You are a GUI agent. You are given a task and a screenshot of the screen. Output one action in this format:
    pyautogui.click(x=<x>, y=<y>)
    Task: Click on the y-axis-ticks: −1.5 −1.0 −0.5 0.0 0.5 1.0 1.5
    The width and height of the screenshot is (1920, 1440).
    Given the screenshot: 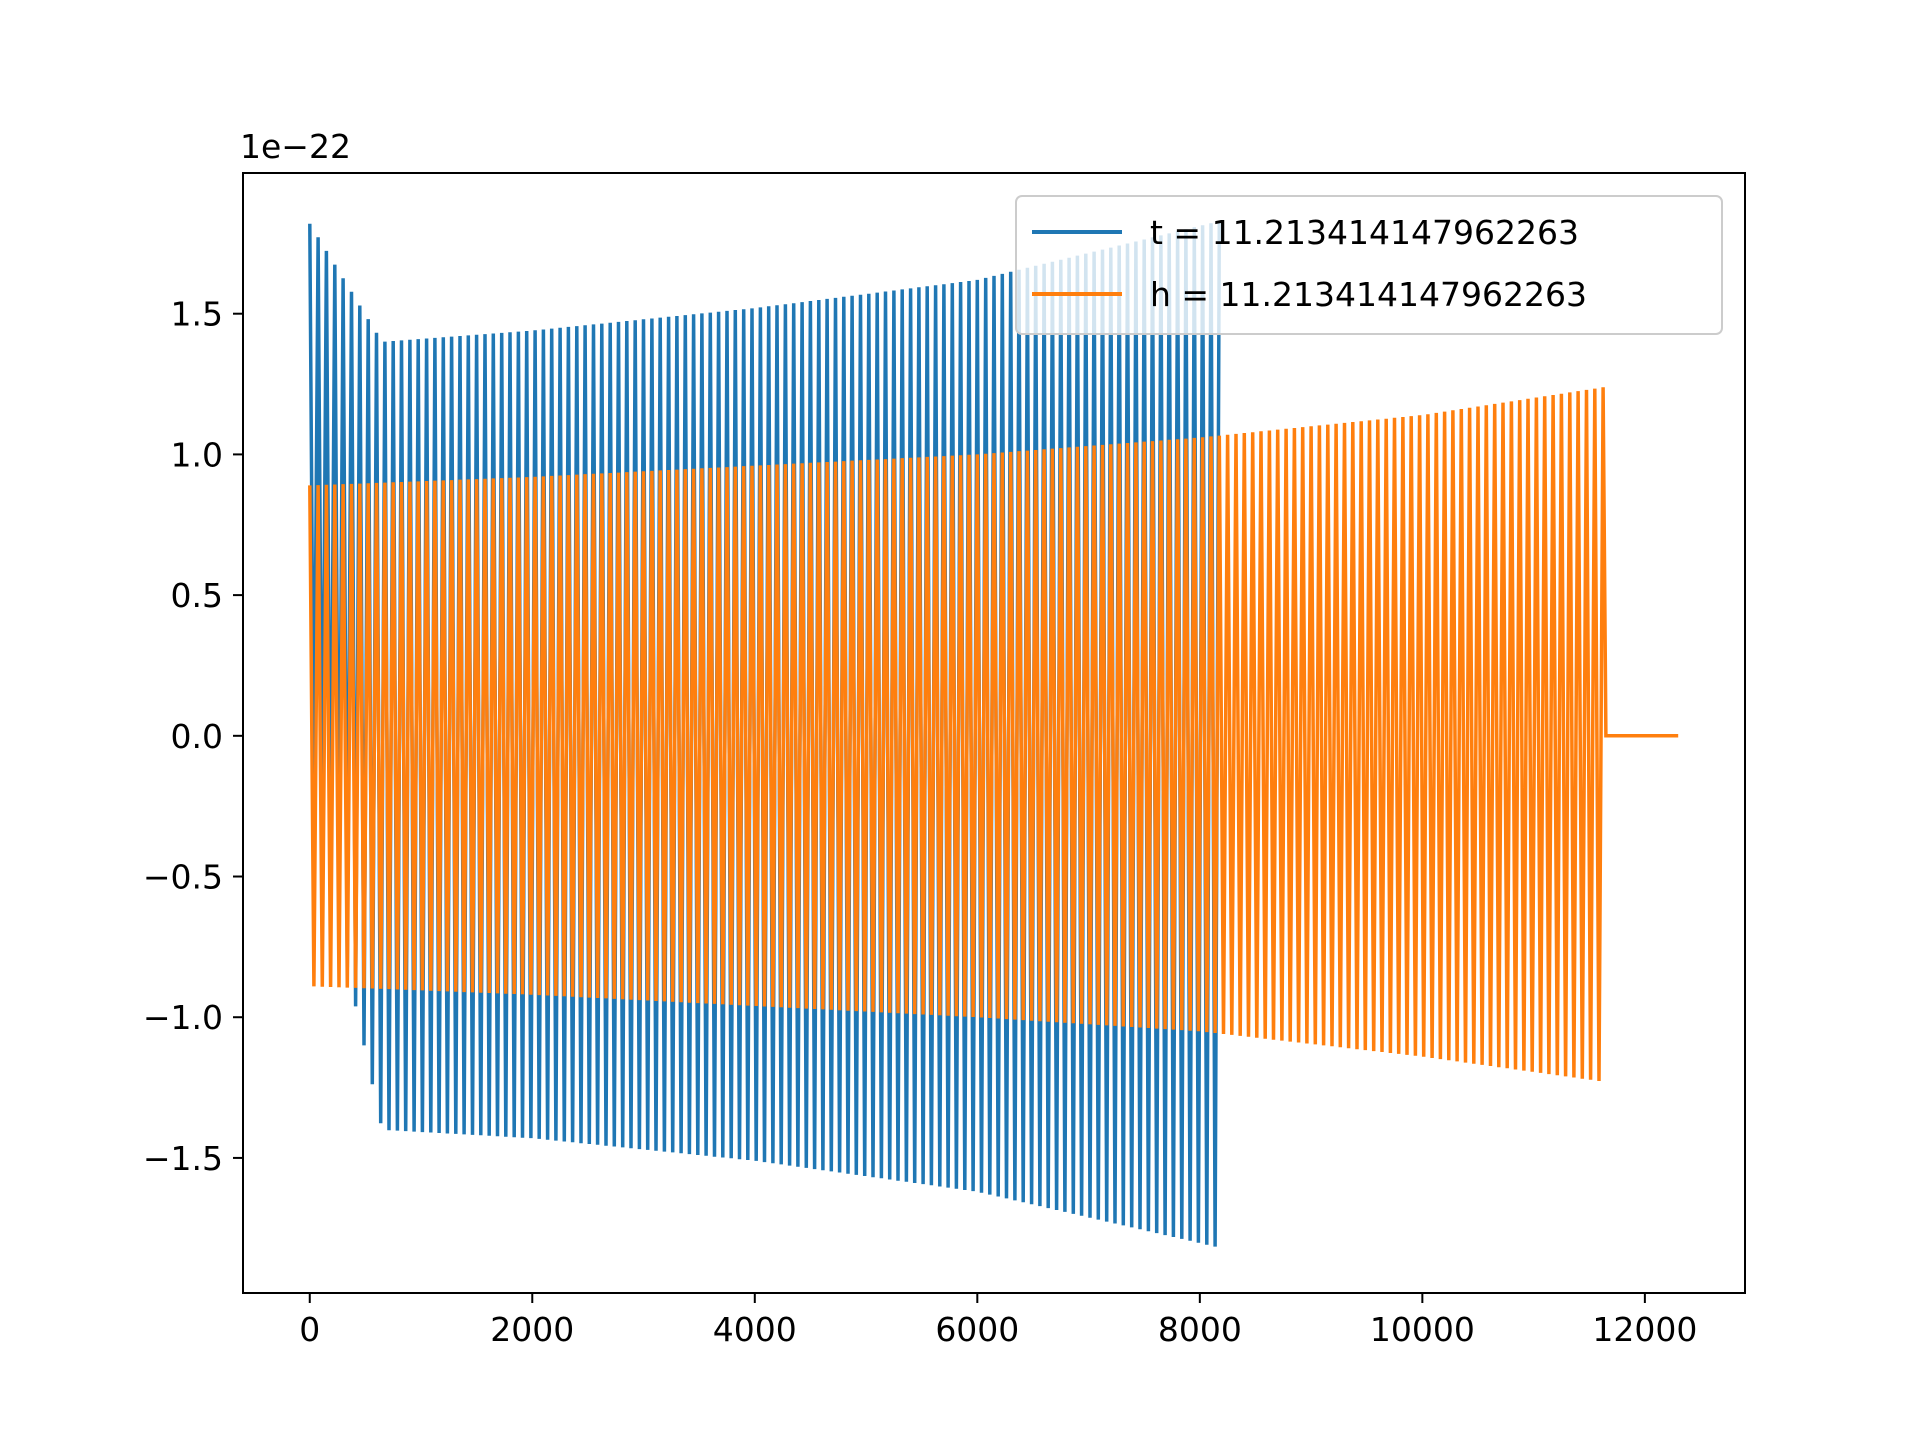 What is the action you would take?
    pyautogui.click(x=193, y=736)
    